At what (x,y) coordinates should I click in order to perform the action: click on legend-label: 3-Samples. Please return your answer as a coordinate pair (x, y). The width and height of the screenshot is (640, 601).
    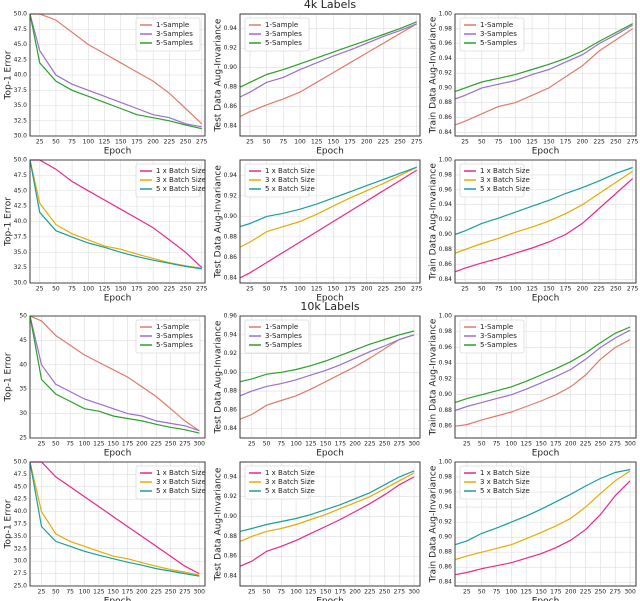
    Looking at the image, I should click on (498, 336).